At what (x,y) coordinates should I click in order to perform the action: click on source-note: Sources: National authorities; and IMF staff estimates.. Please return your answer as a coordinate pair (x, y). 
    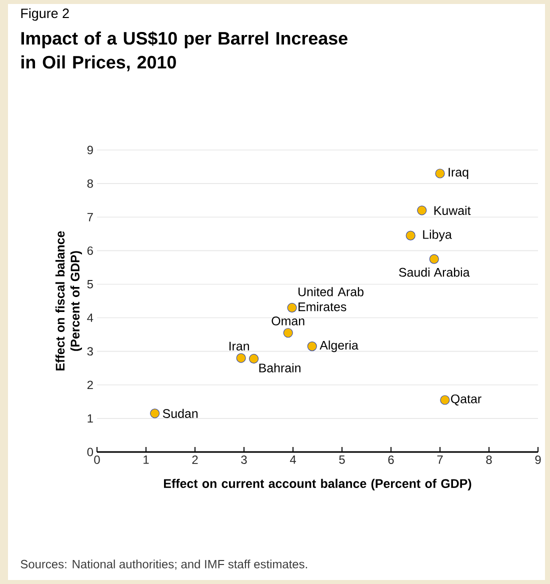
    Looking at the image, I should click on (164, 565).